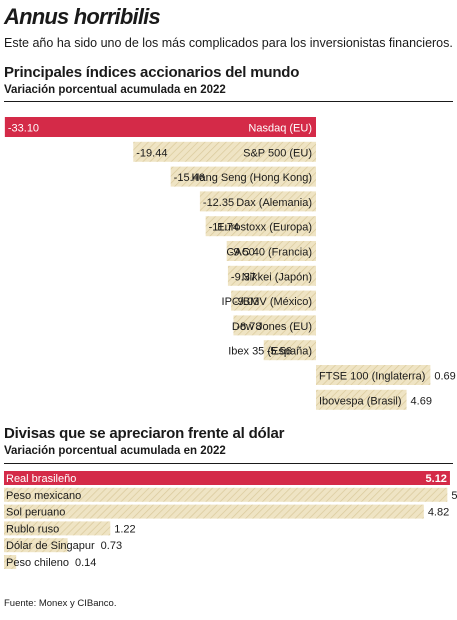 This screenshot has width=457, height=620. Describe the element at coordinates (151, 153) in the screenshot. I see `value-label-sandp-500-eu: -19.44` at that location.